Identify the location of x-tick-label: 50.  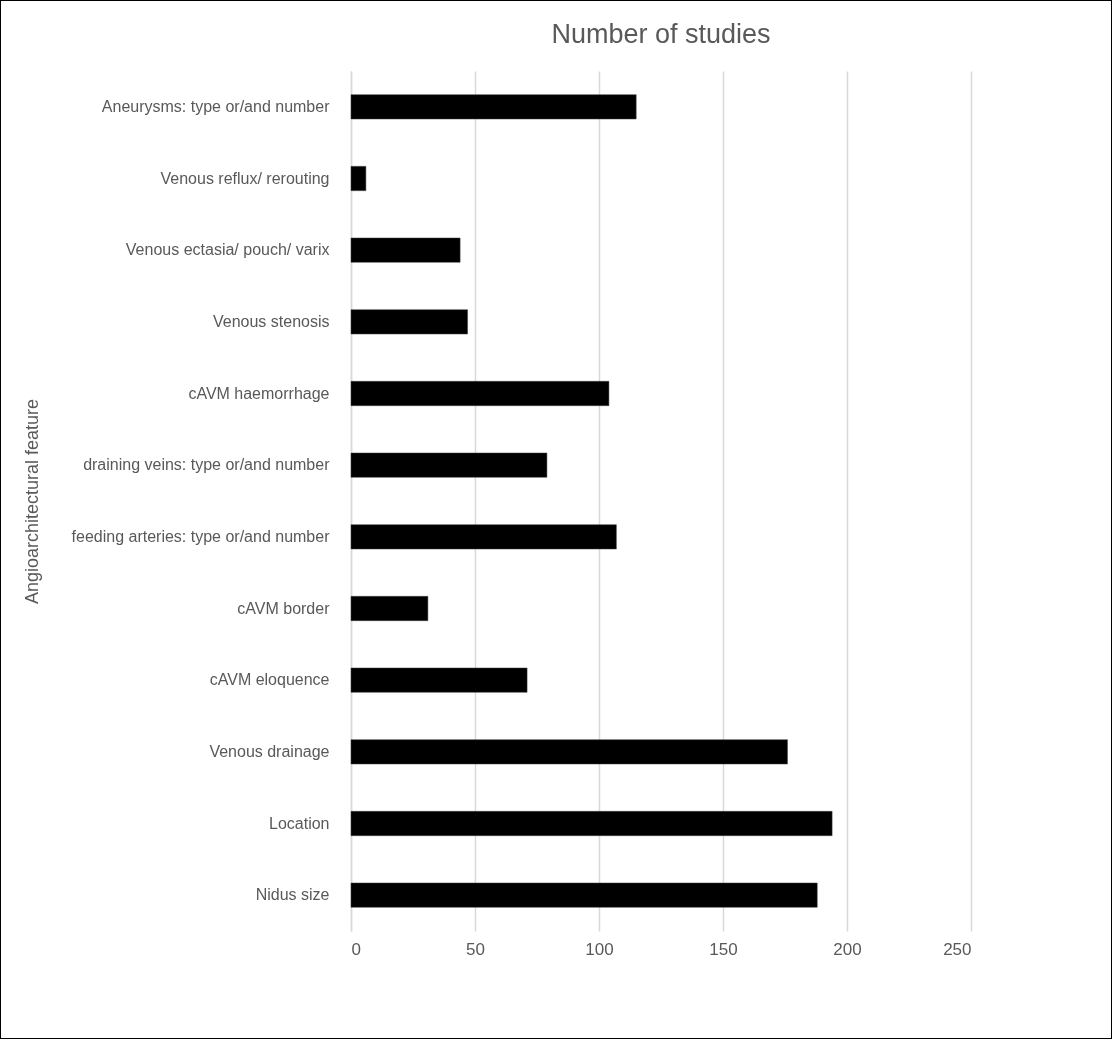
(475, 949).